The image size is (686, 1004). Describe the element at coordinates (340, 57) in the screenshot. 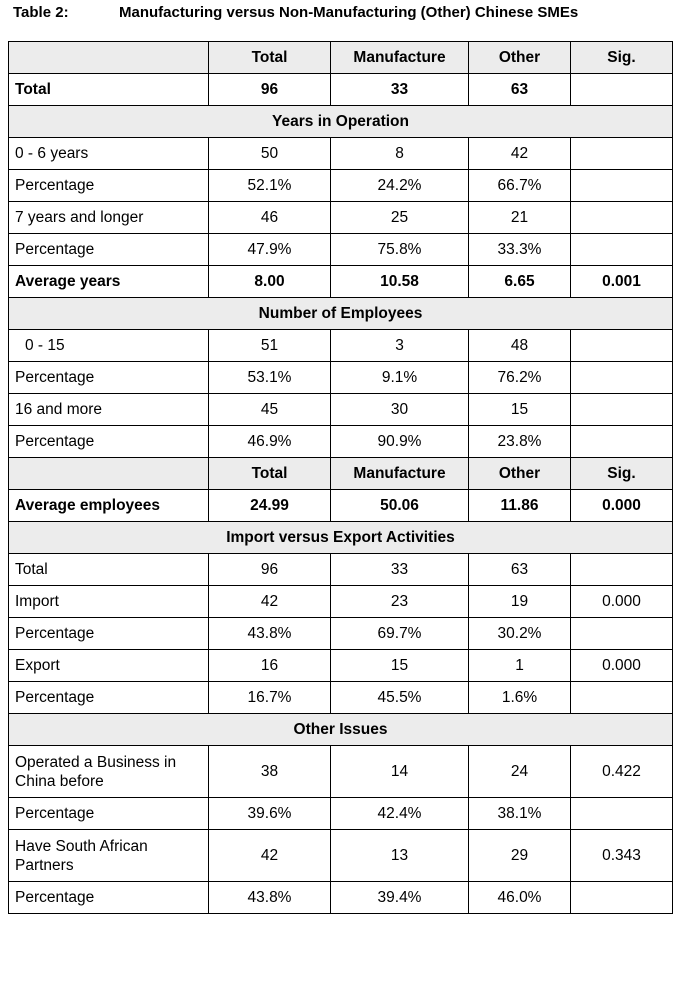

I see `column-header-row: Total Manufacture Other Sig.` at that location.